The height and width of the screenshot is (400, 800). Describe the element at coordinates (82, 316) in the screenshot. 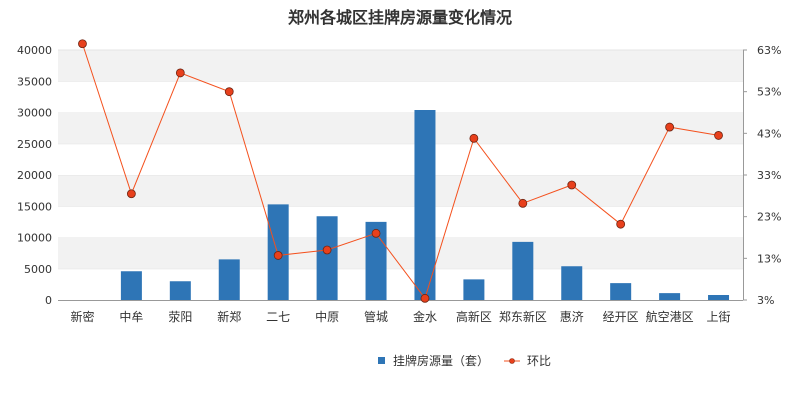

I see `category-label: 新密` at that location.